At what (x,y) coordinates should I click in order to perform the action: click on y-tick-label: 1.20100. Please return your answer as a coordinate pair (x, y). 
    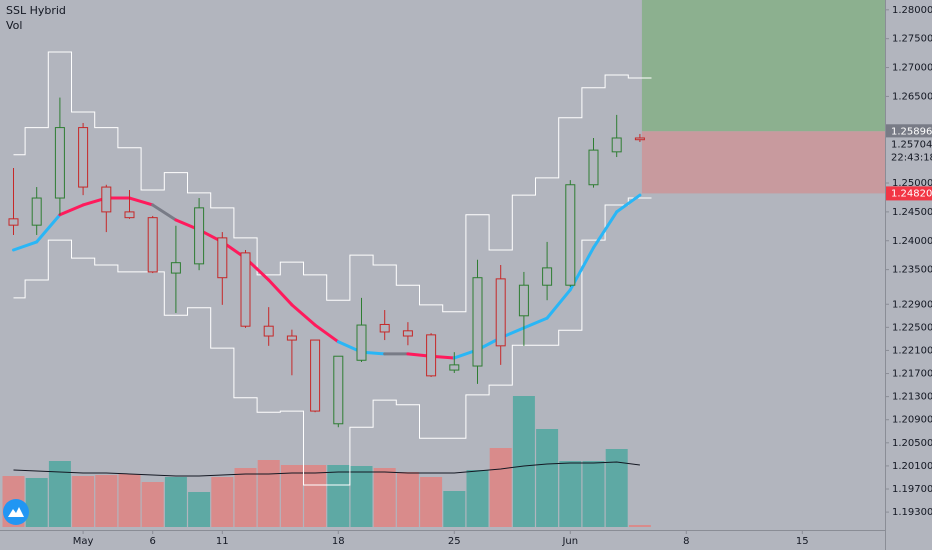
    Looking at the image, I should click on (912, 466).